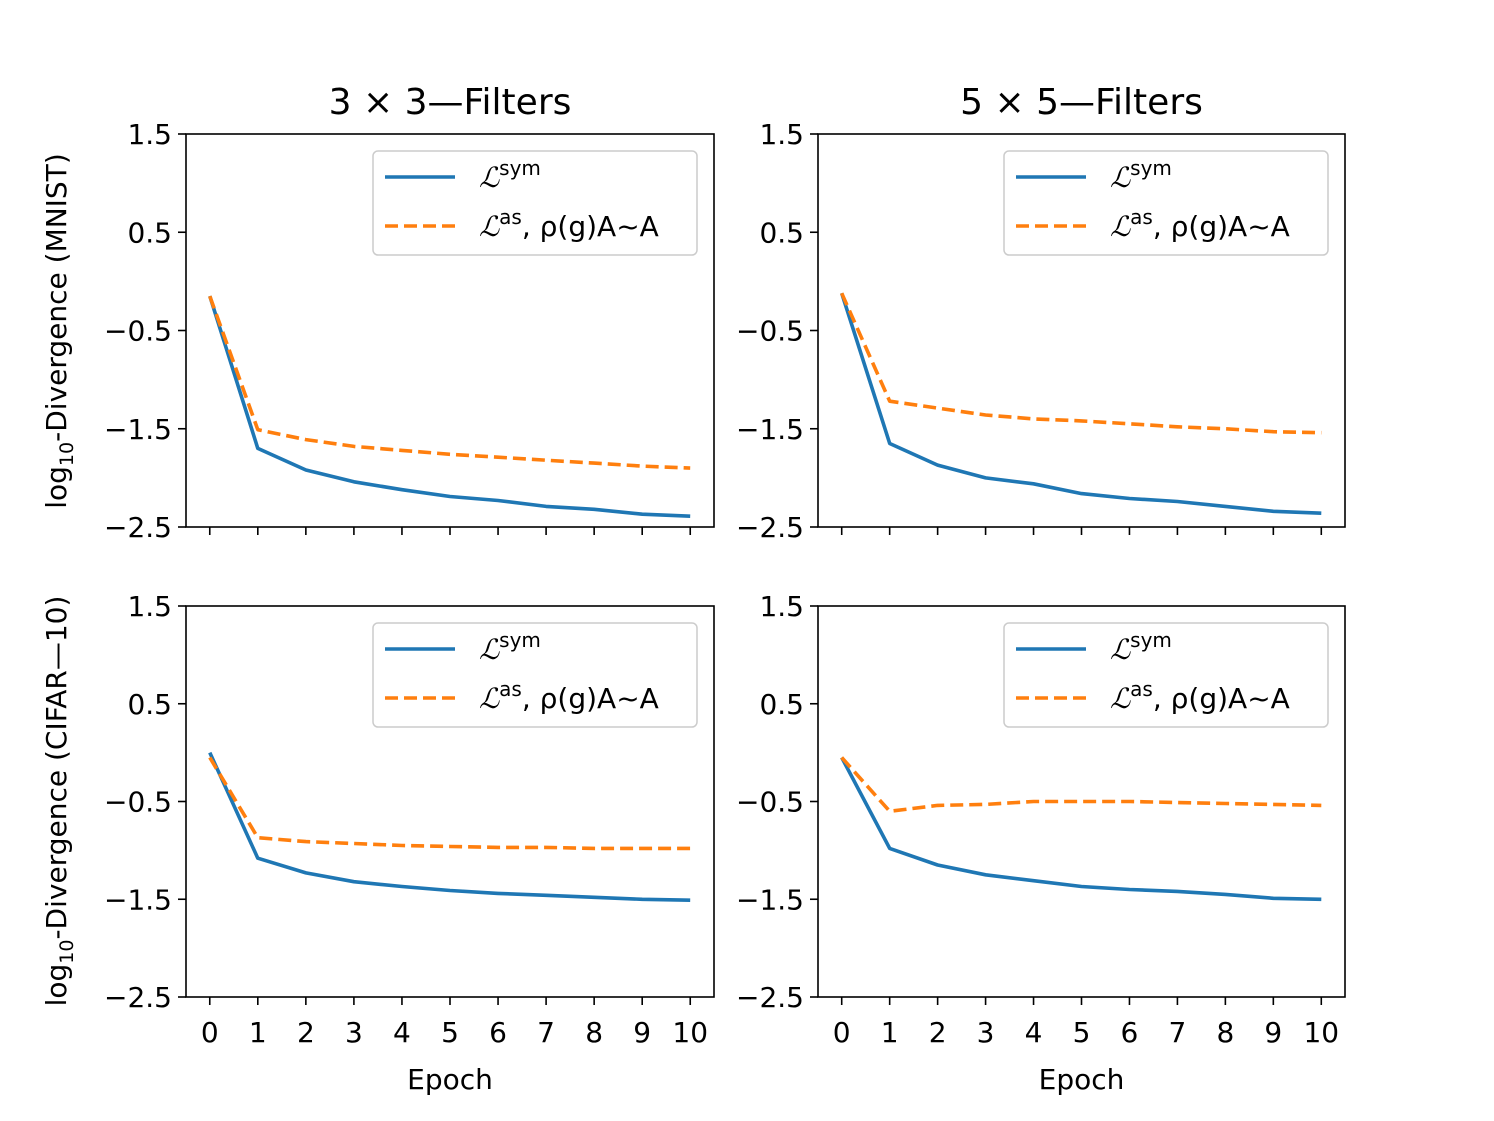 Image resolution: width=1494 pixels, height=1121 pixels. What do you see at coordinates (1081, 102) in the screenshot?
I see `panel-title: 5 × 5—Filters` at bounding box center [1081, 102].